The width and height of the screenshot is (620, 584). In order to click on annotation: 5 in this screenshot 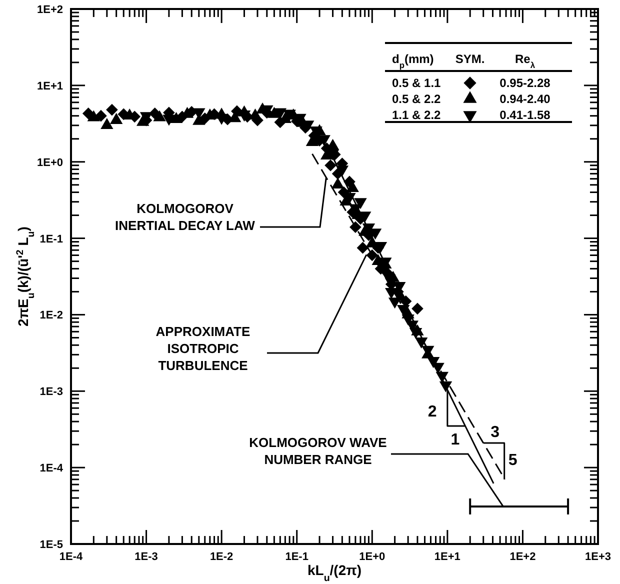, I will do `click(513, 460)`.